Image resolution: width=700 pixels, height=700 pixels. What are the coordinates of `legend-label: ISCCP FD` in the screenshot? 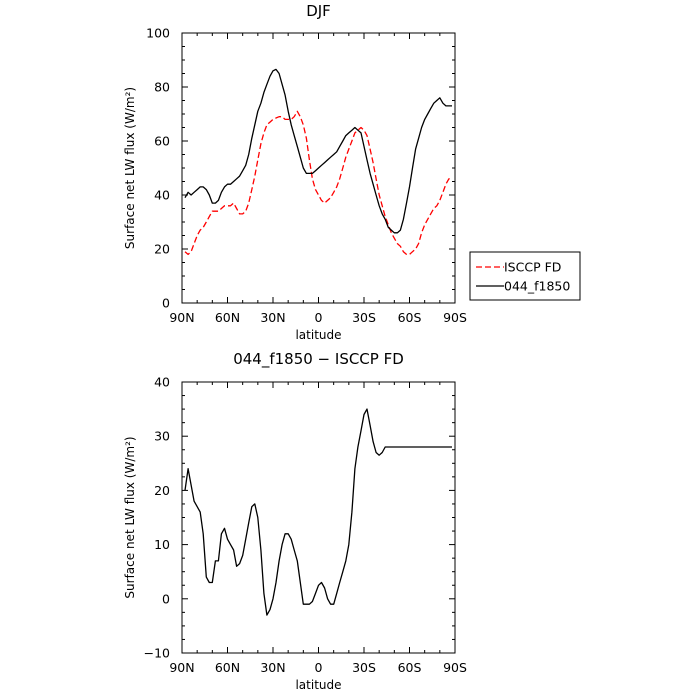 It's located at (532, 267).